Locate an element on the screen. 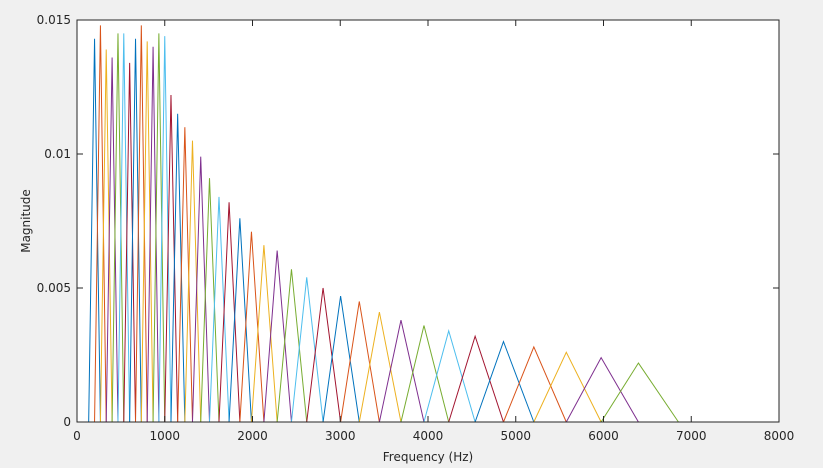  y-tick-label: 0 is located at coordinates (67, 422).